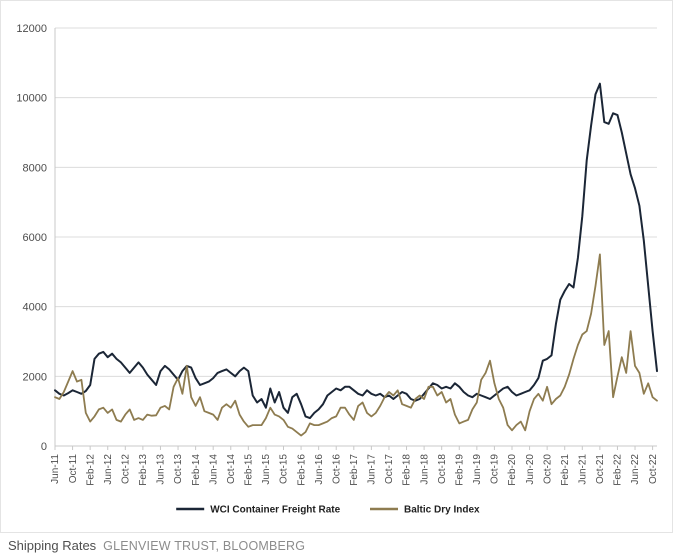 The width and height of the screenshot is (673, 559). Describe the element at coordinates (442, 469) in the screenshot. I see `x-tick-label: Oct-18` at that location.